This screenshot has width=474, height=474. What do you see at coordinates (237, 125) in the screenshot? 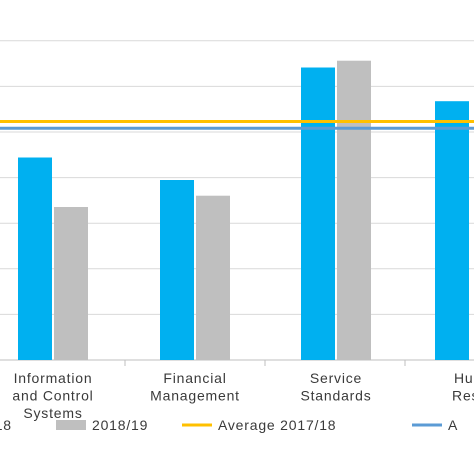
I see `average-lines` at bounding box center [237, 125].